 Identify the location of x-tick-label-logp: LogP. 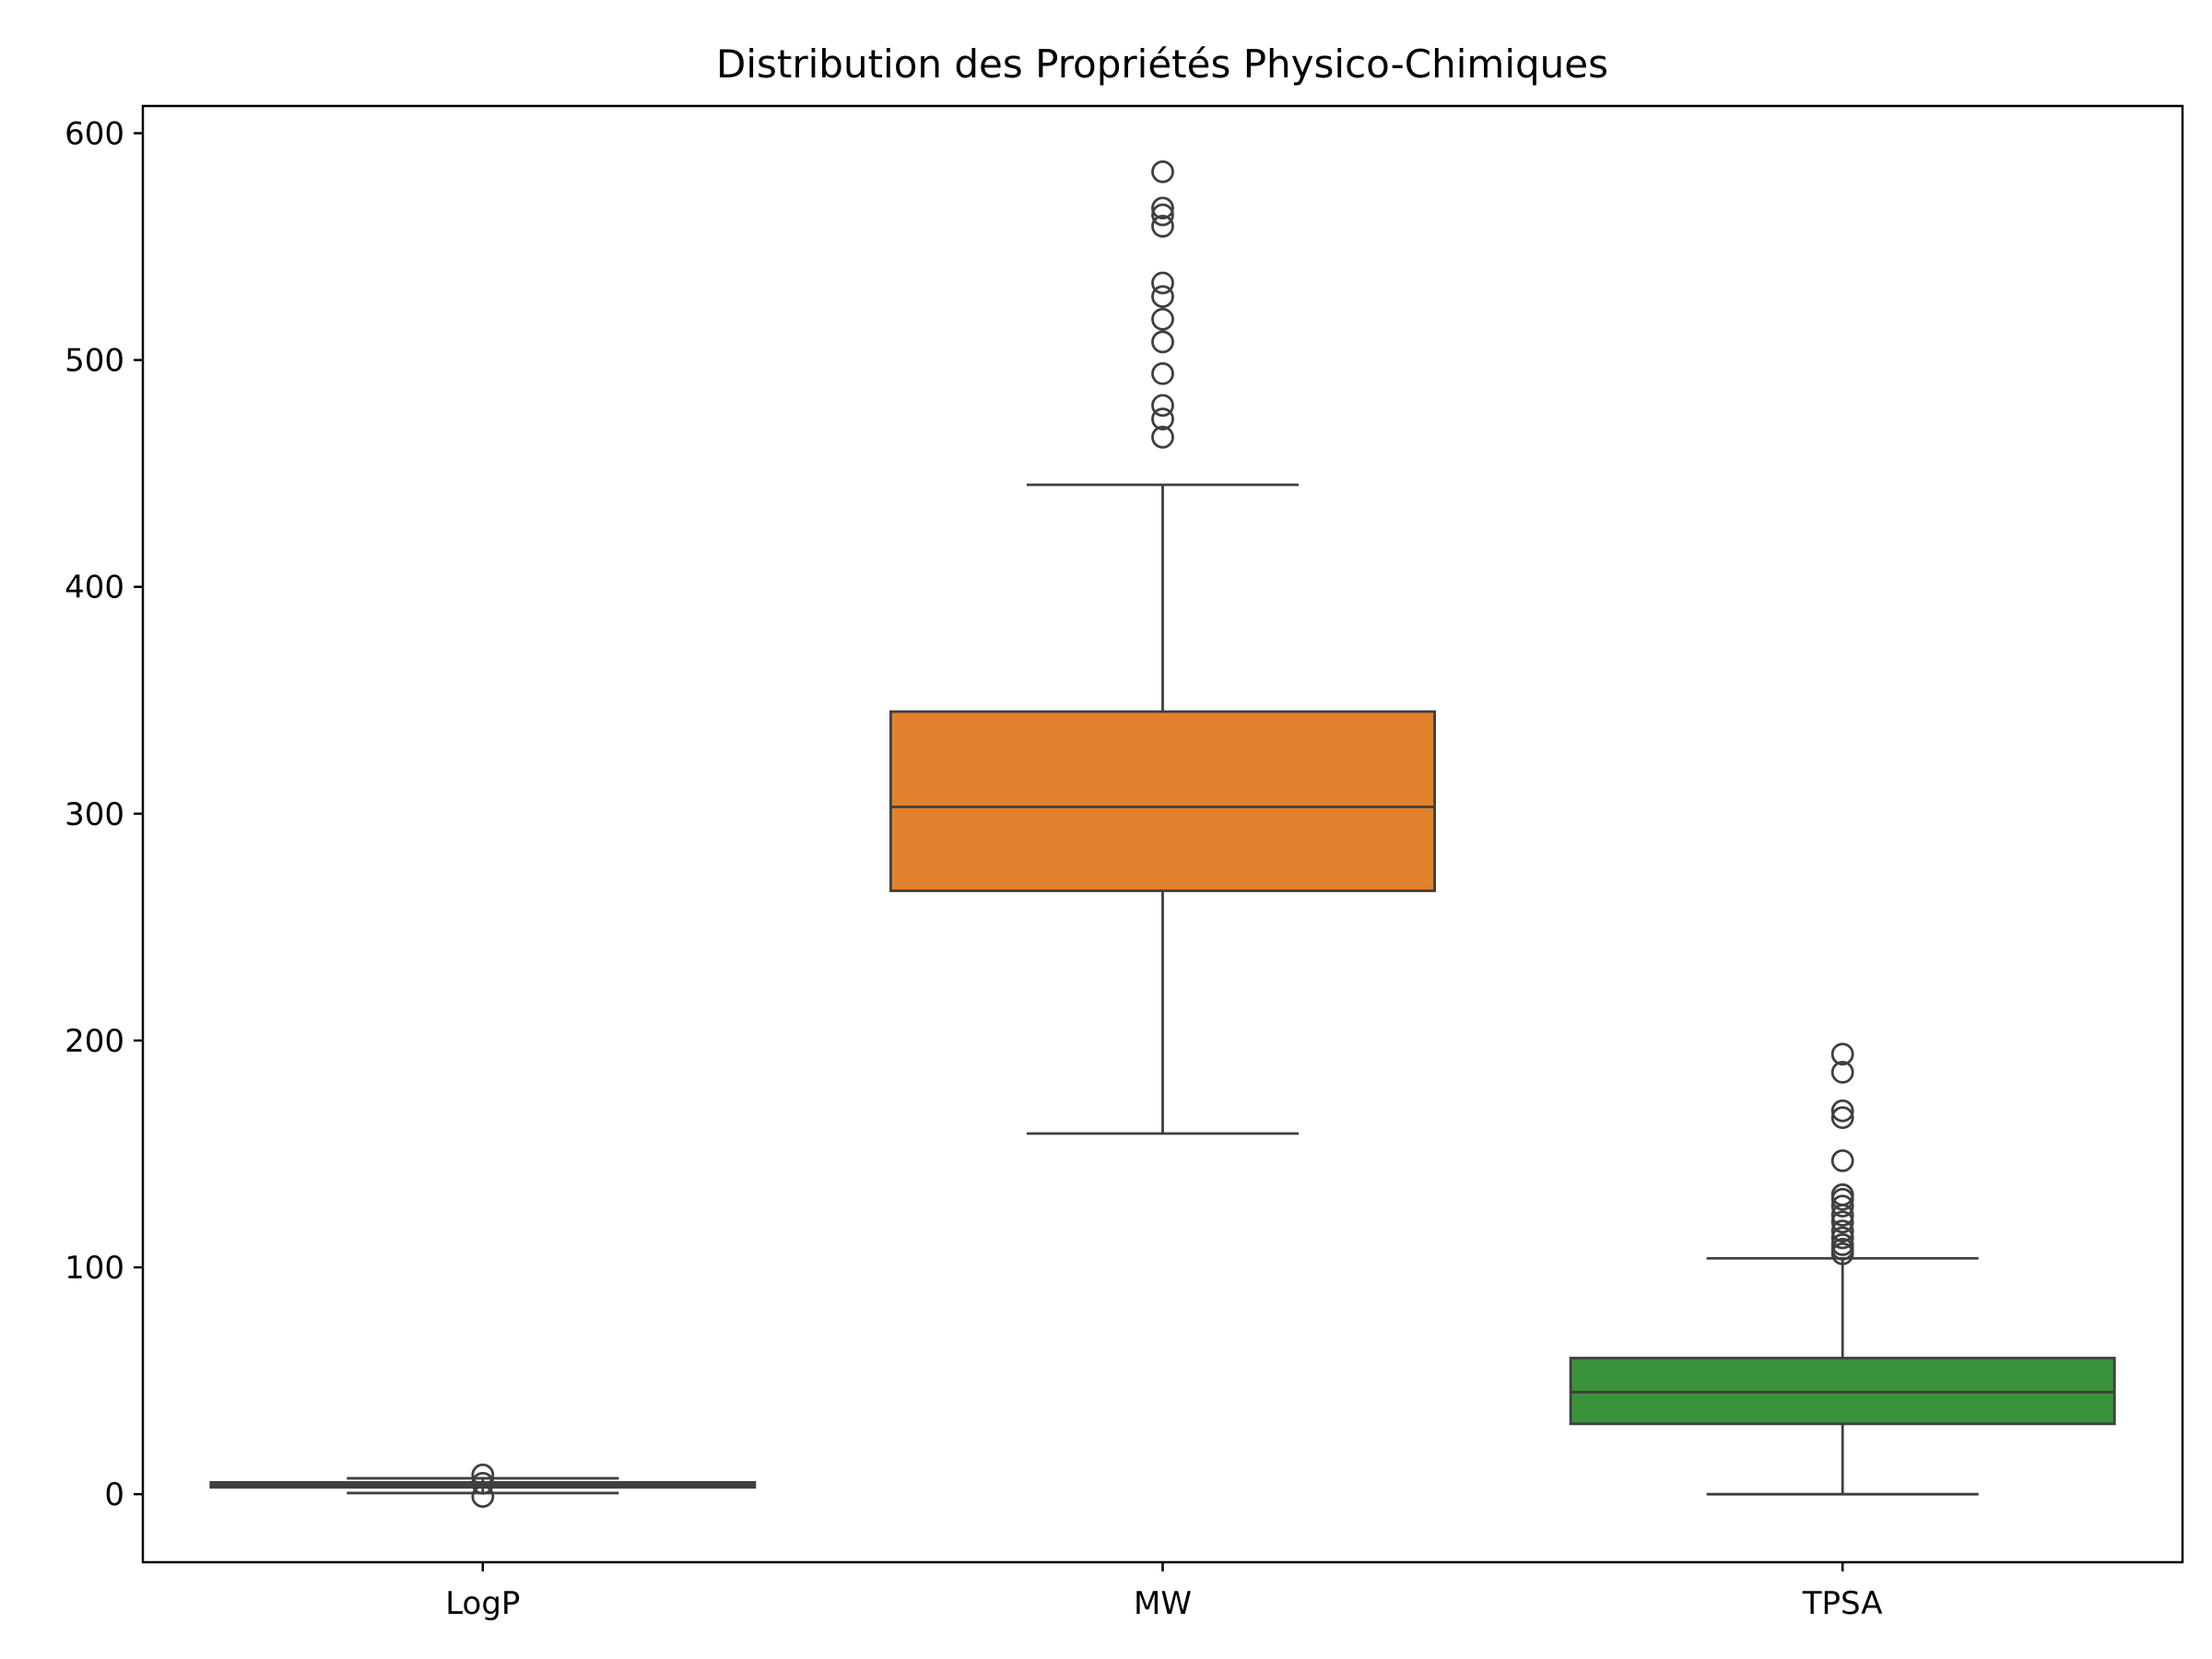
(482, 1603).